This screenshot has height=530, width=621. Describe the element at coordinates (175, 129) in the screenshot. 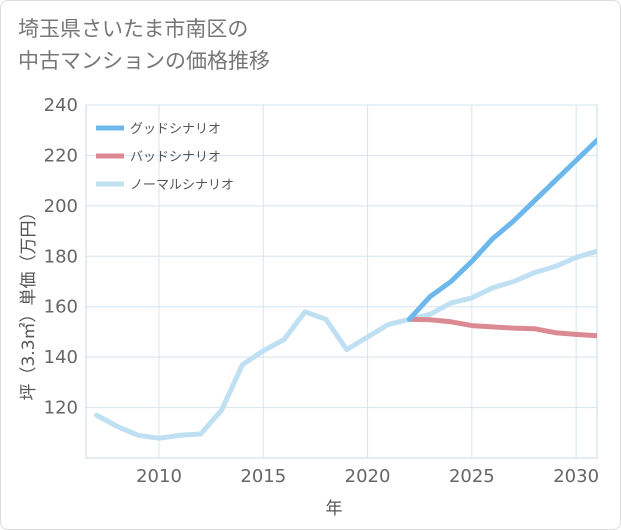

I see `legend-label-0: グッドシナリオ` at that location.